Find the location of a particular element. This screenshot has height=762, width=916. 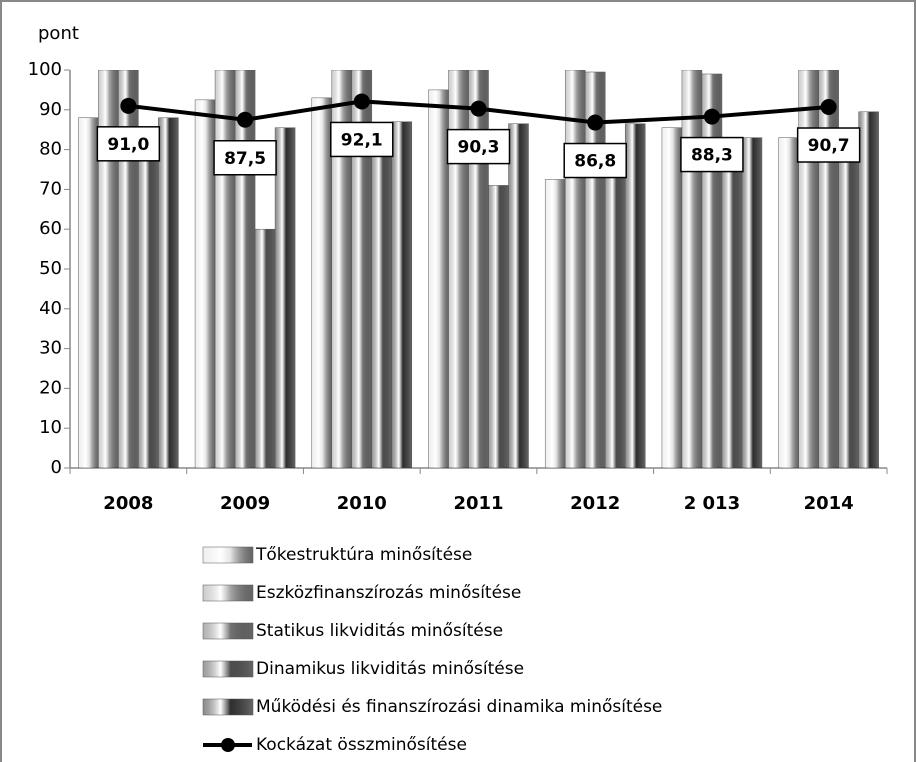

y-tick-label: 10 is located at coordinates (50, 427).